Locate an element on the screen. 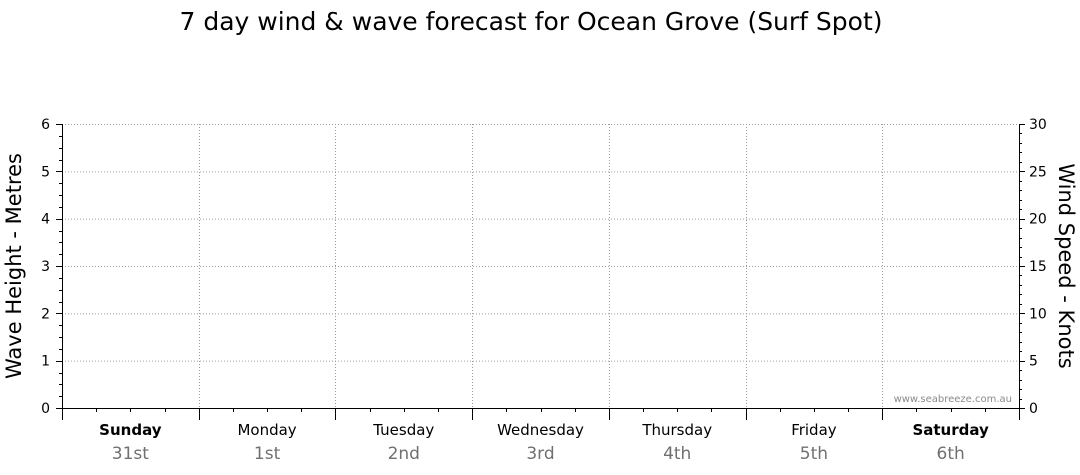 The width and height of the screenshot is (1080, 475). day-date-label: 5th is located at coordinates (814, 454).